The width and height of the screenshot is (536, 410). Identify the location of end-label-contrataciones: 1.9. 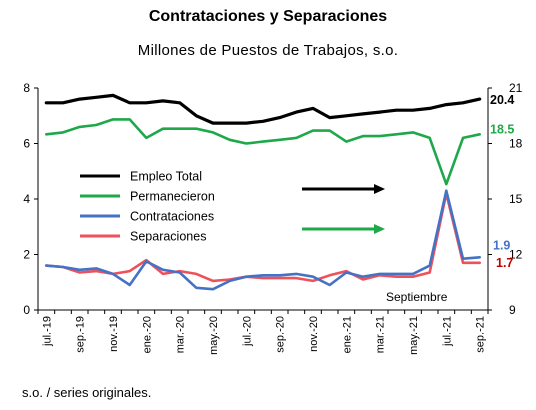
(501, 245).